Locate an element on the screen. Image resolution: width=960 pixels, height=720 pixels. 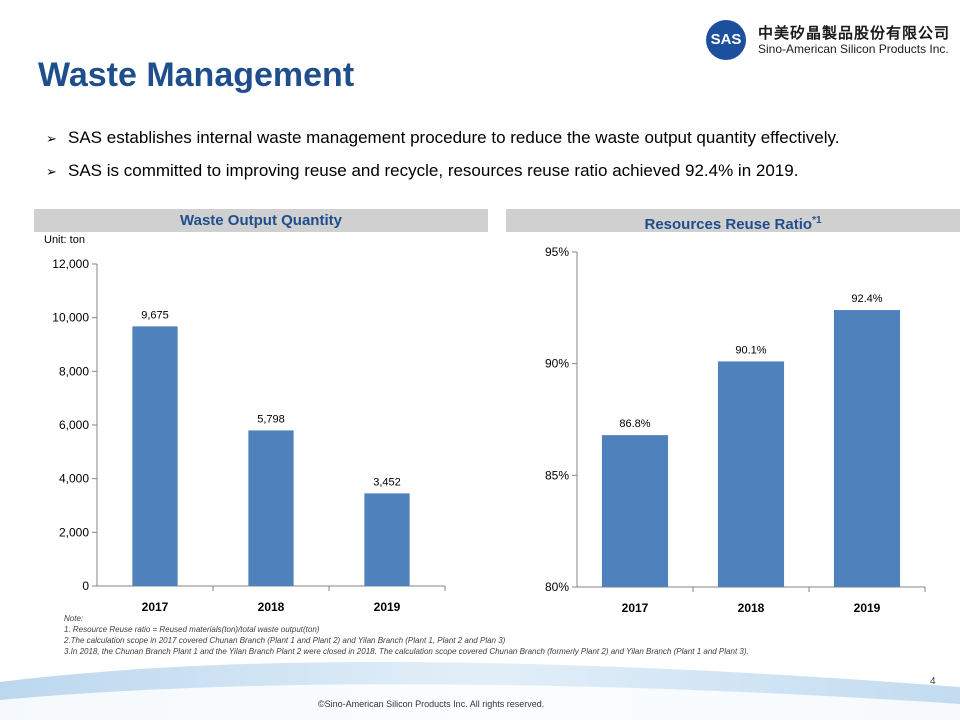
waste-y-tick-label: 6,000 is located at coordinates (74, 425).